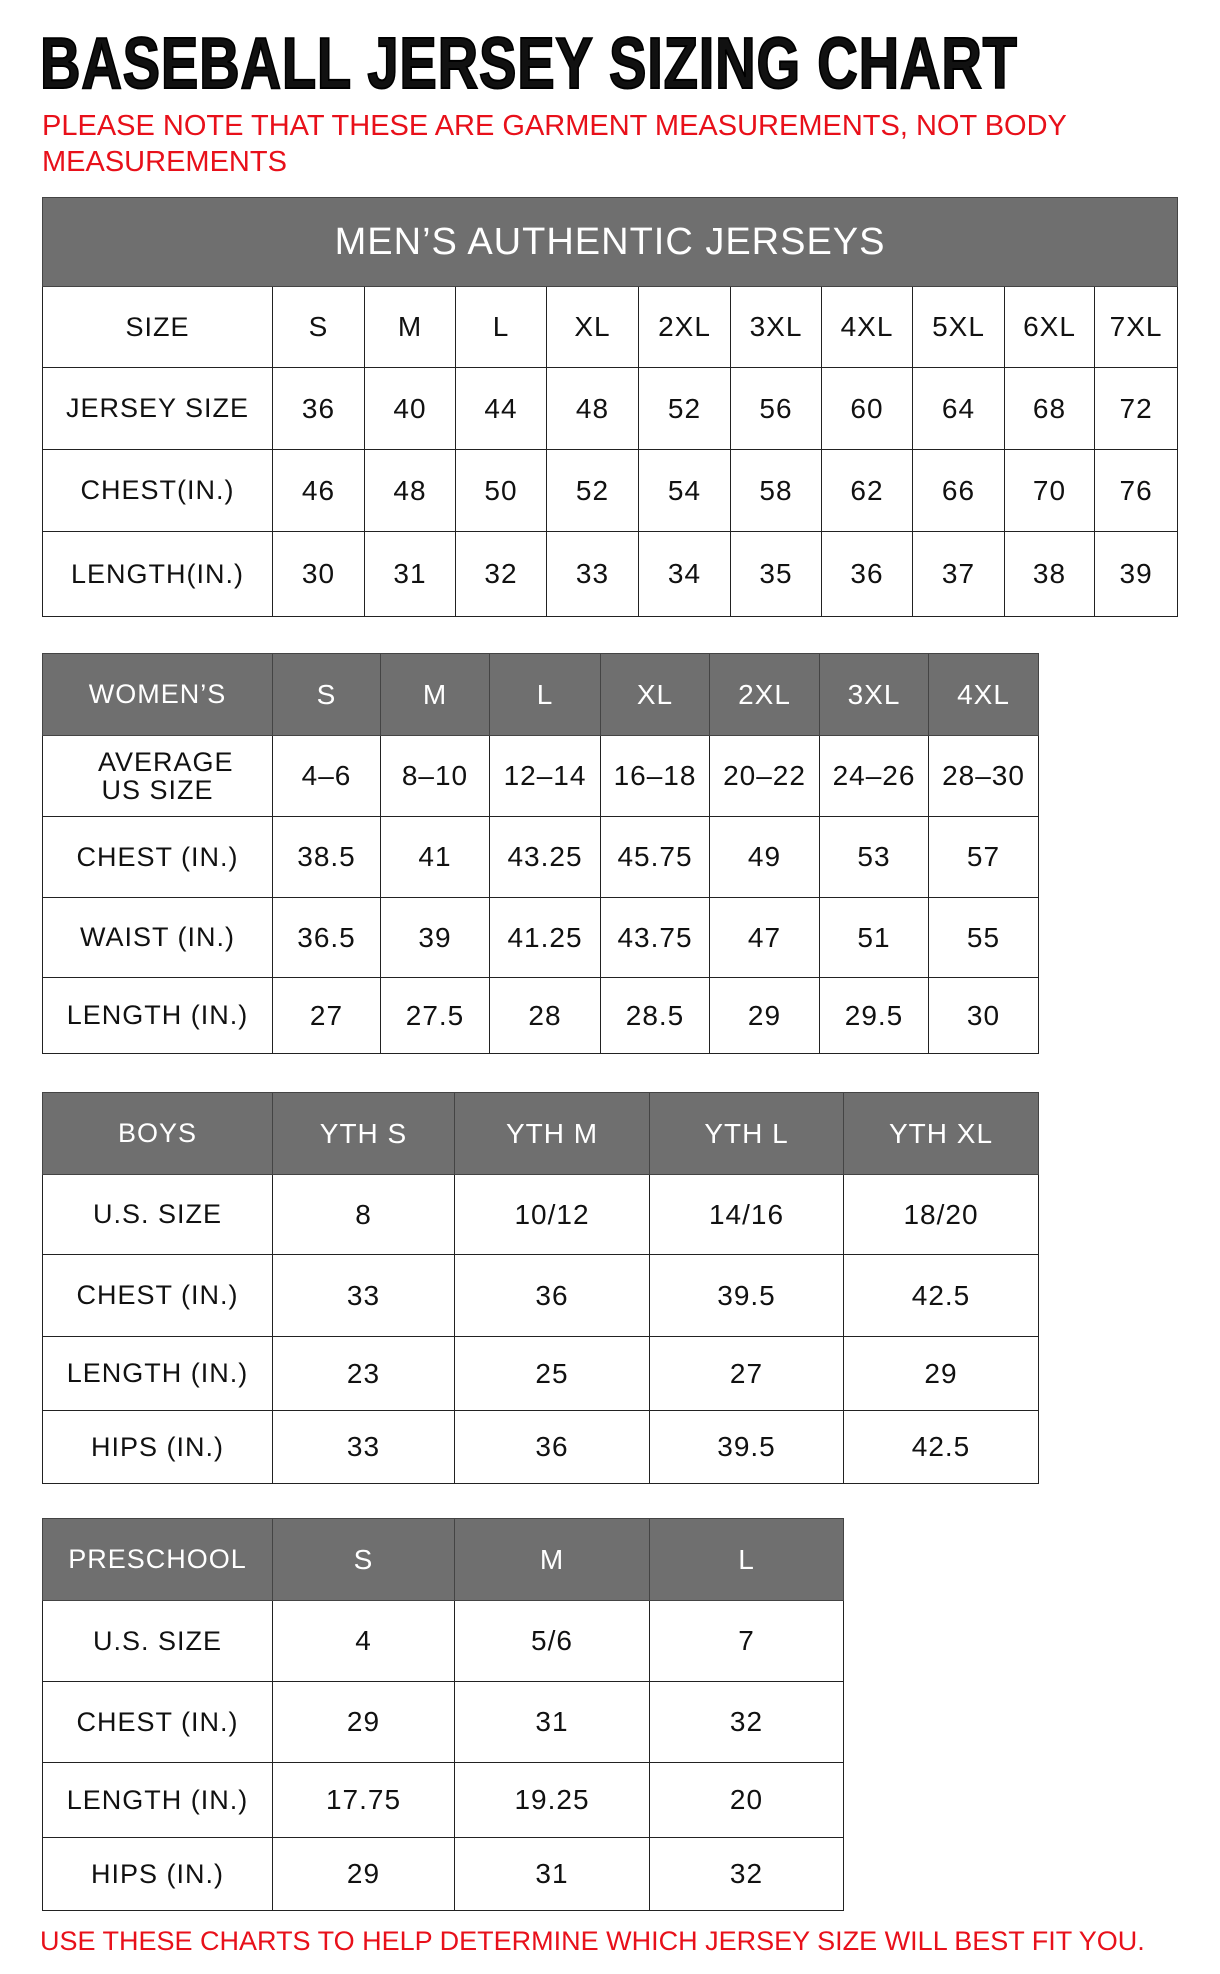 The width and height of the screenshot is (1220, 1974). What do you see at coordinates (958, 327) in the screenshot?
I see `cell: 5XL` at bounding box center [958, 327].